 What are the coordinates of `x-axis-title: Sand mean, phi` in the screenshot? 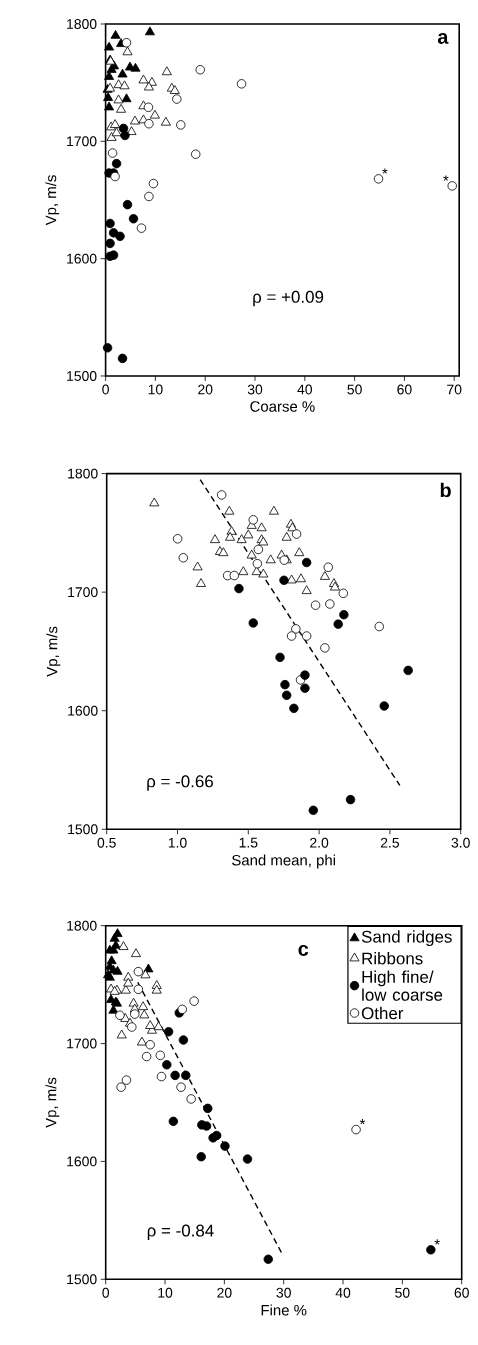 It's located at (283, 861).